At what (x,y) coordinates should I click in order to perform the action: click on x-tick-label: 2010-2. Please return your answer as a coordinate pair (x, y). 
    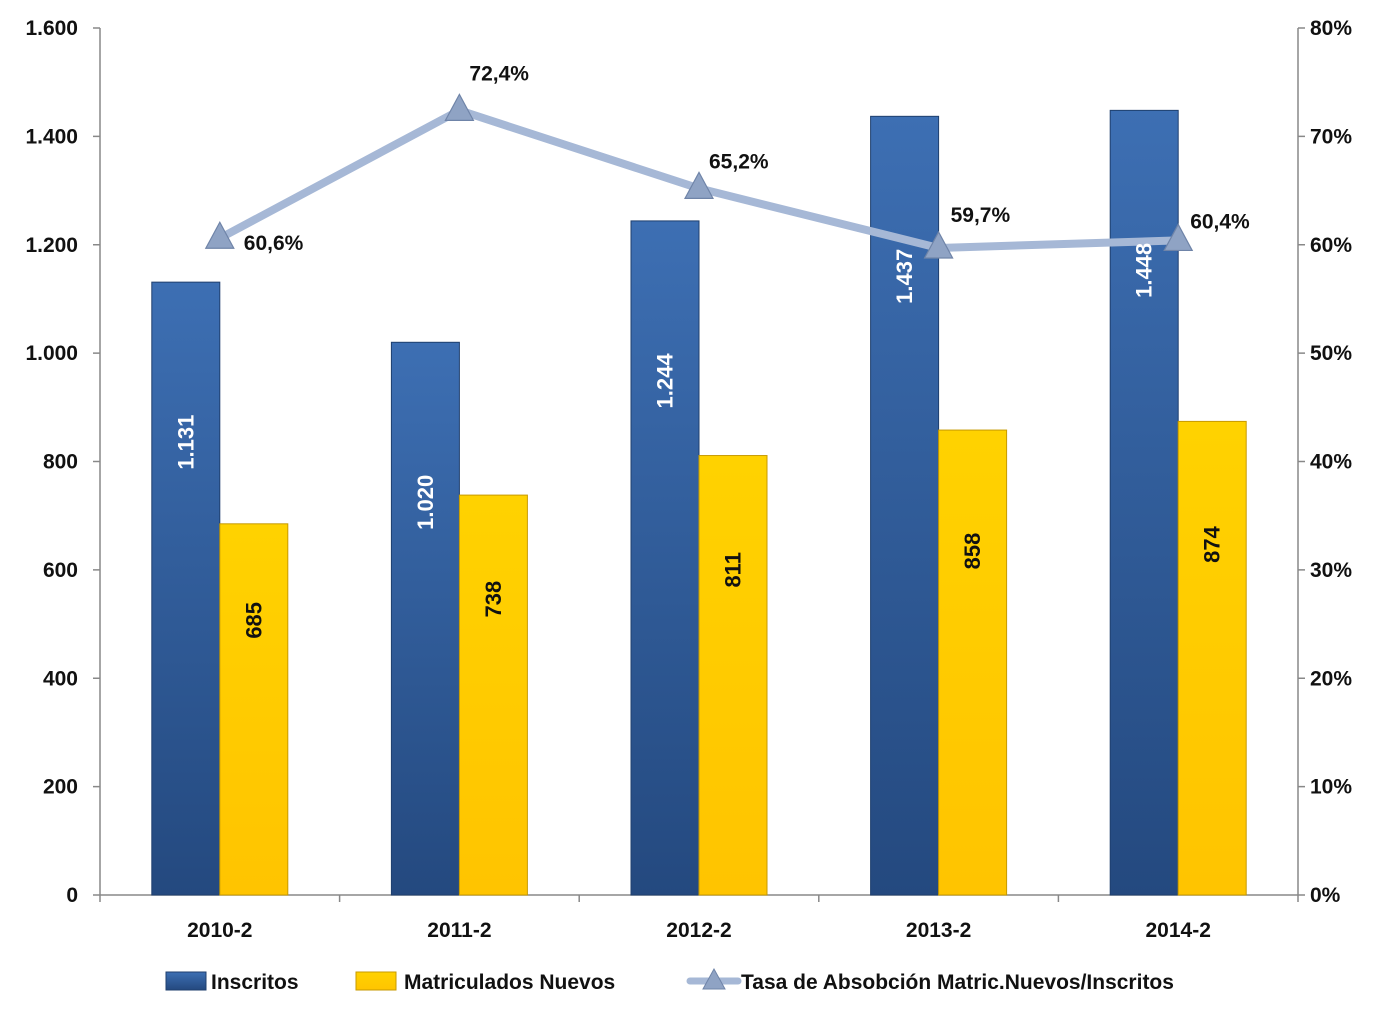
    Looking at the image, I should click on (219, 930).